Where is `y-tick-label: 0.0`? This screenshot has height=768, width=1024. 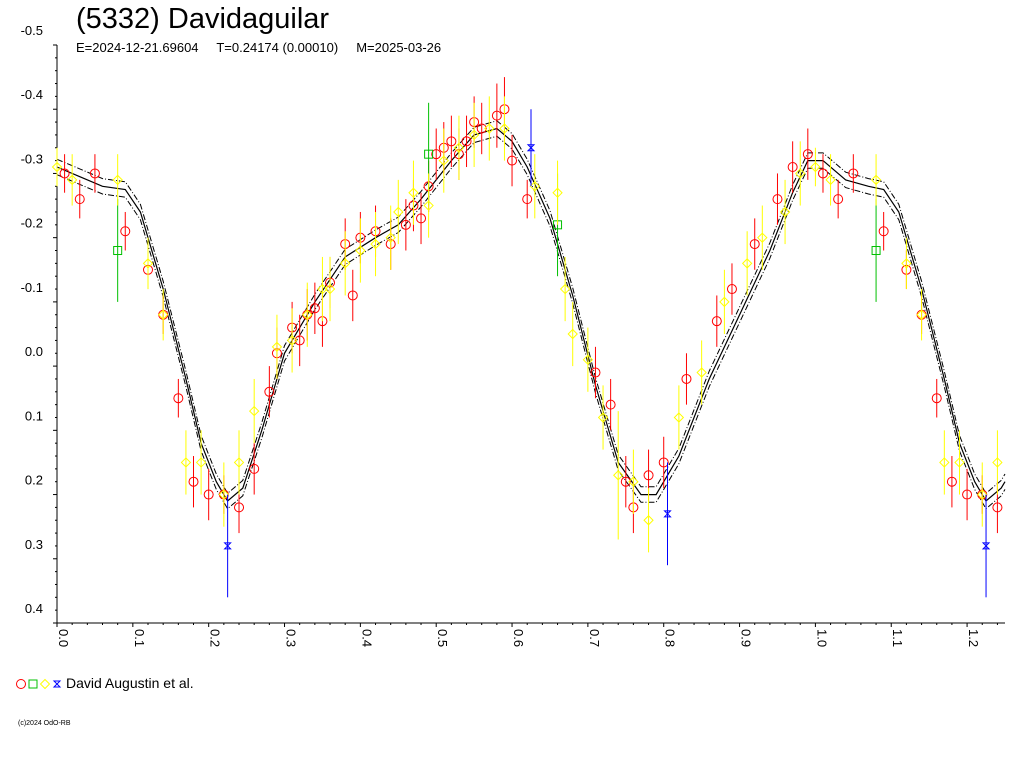 y-tick-label: 0.0 is located at coordinates (34, 351).